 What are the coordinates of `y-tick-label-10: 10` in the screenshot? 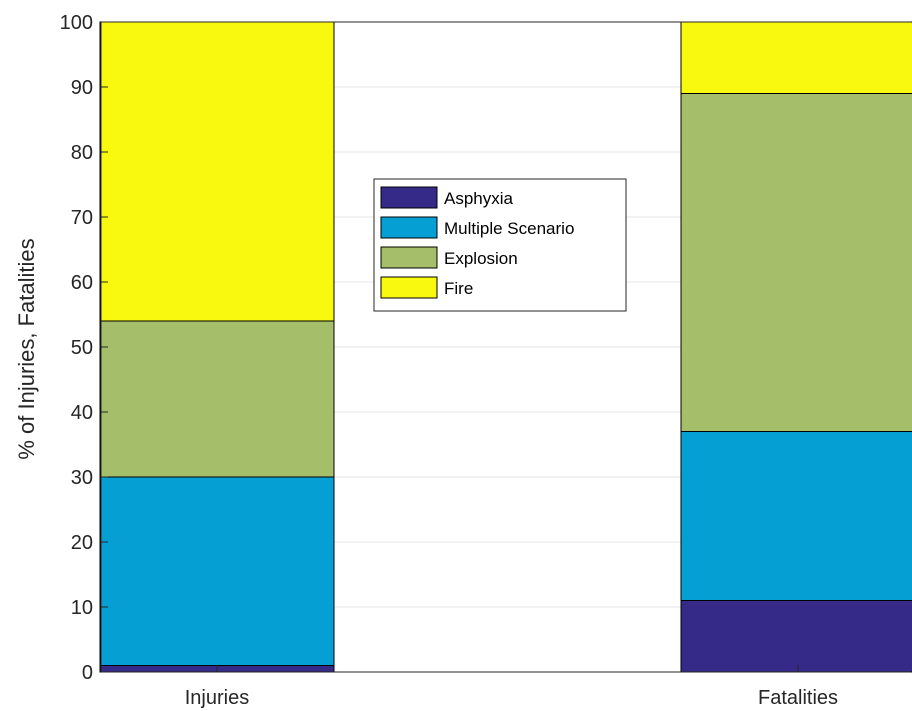 It's located at (82, 608).